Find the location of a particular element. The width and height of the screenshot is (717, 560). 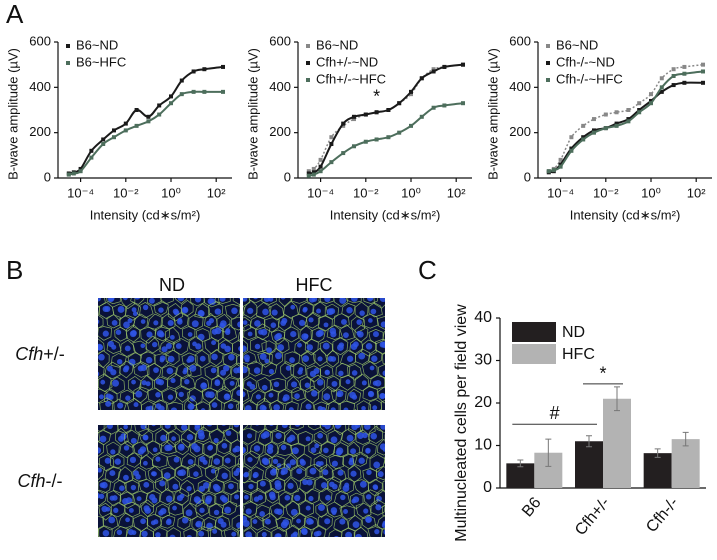

x-tick-label: B6 is located at coordinates (532, 507).